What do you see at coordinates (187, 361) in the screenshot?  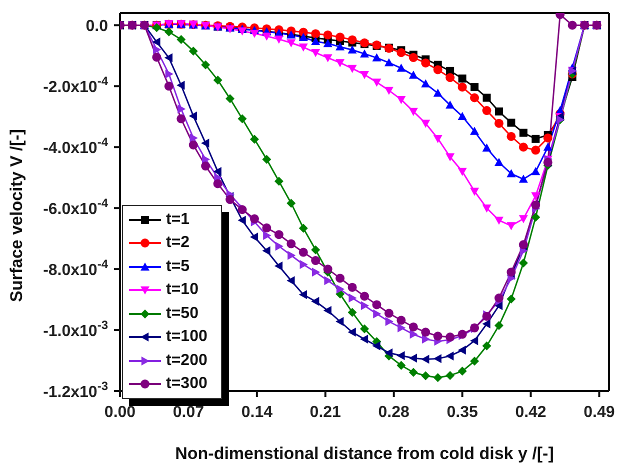 I see `legend-label: t=200` at bounding box center [187, 361].